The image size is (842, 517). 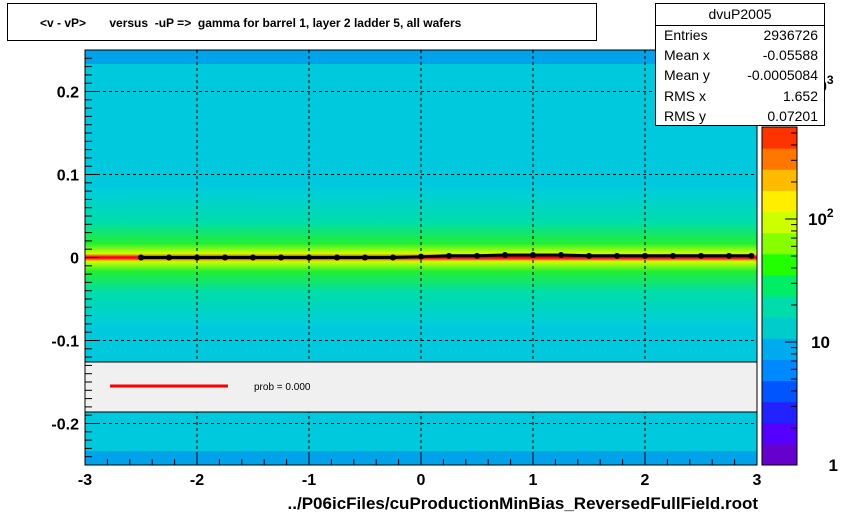 I want to click on stat-row-rms-y: RMS y 0.07201, so click(x=741, y=118).